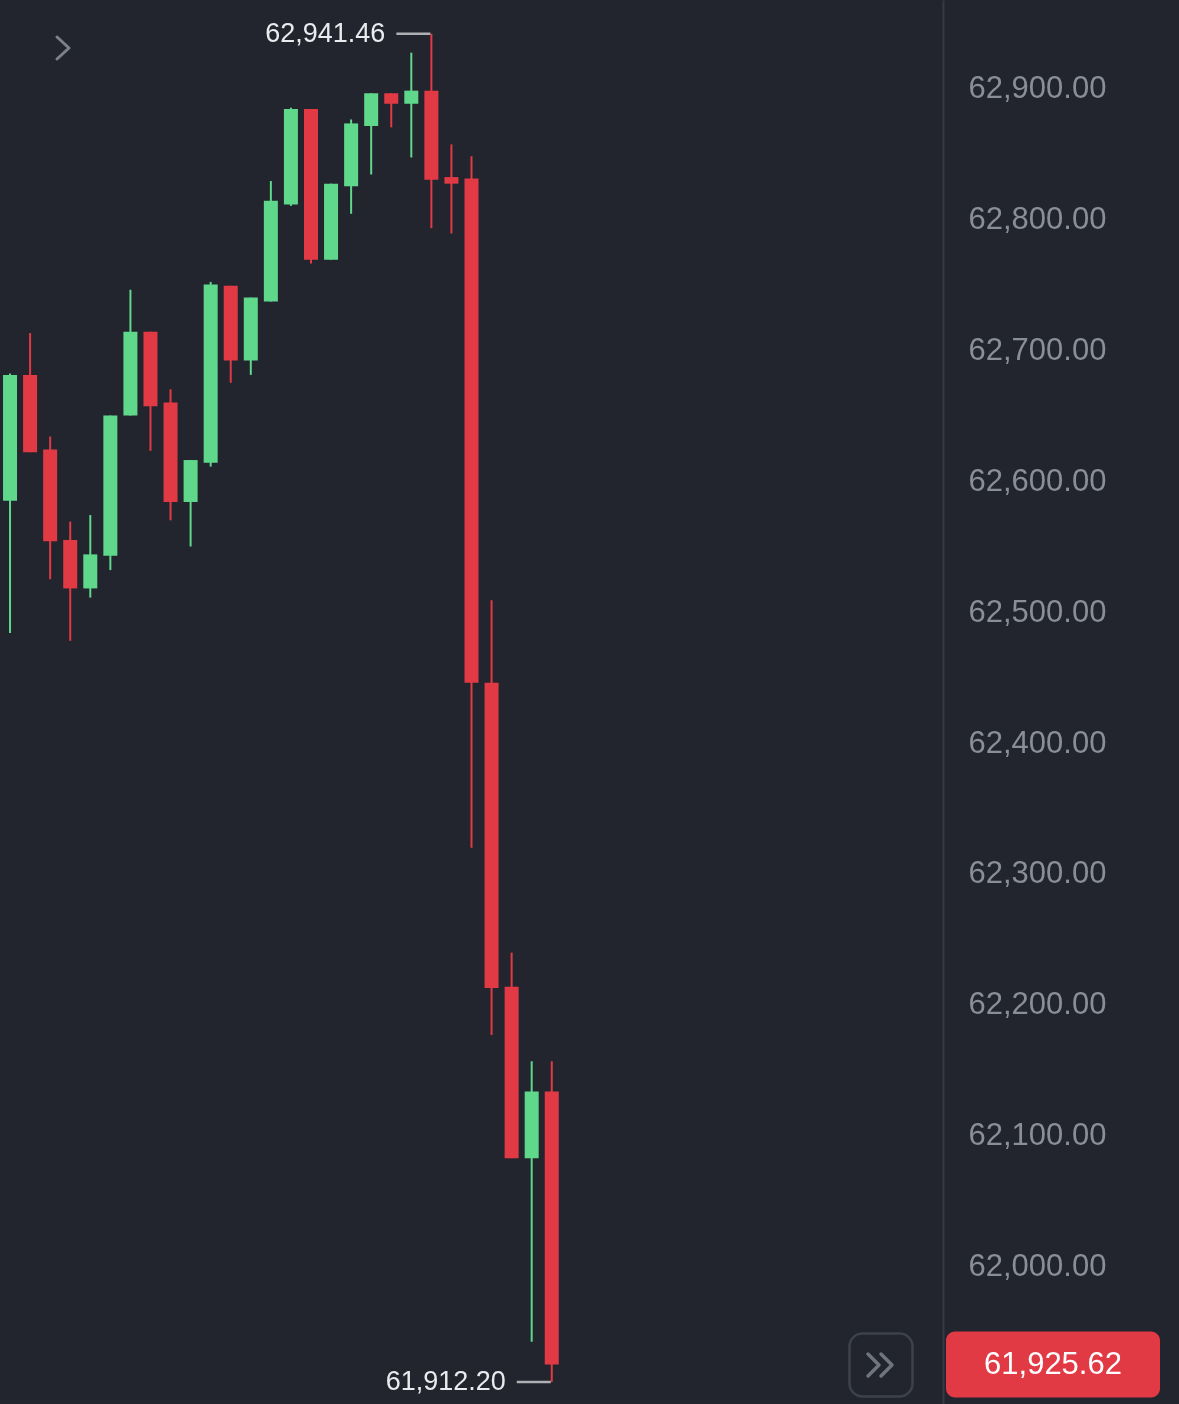  What do you see at coordinates (1037, 87) in the screenshot?
I see `y-tick-label: 62,900.00` at bounding box center [1037, 87].